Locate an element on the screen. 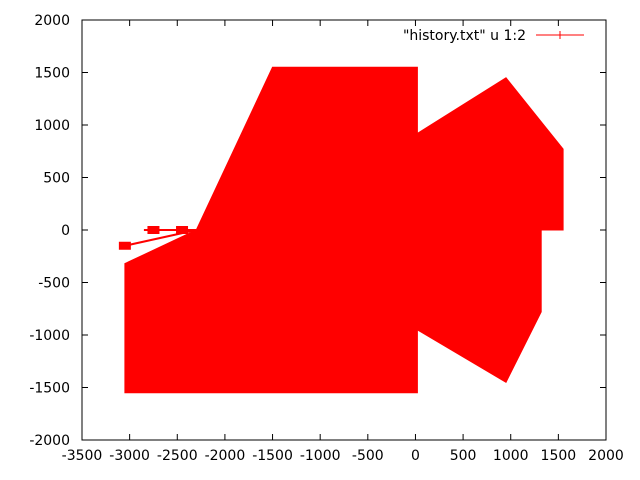  y-tick-label: -1500 is located at coordinates (49, 389).